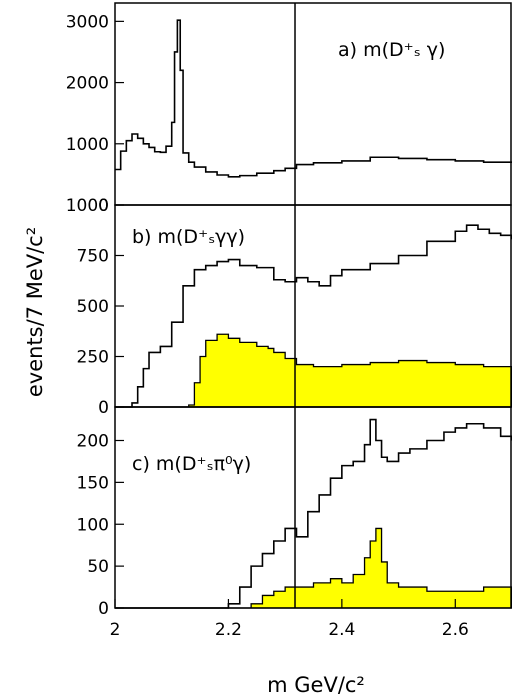  I want to click on panel-b-ytick-label: 1000, so click(87, 206).